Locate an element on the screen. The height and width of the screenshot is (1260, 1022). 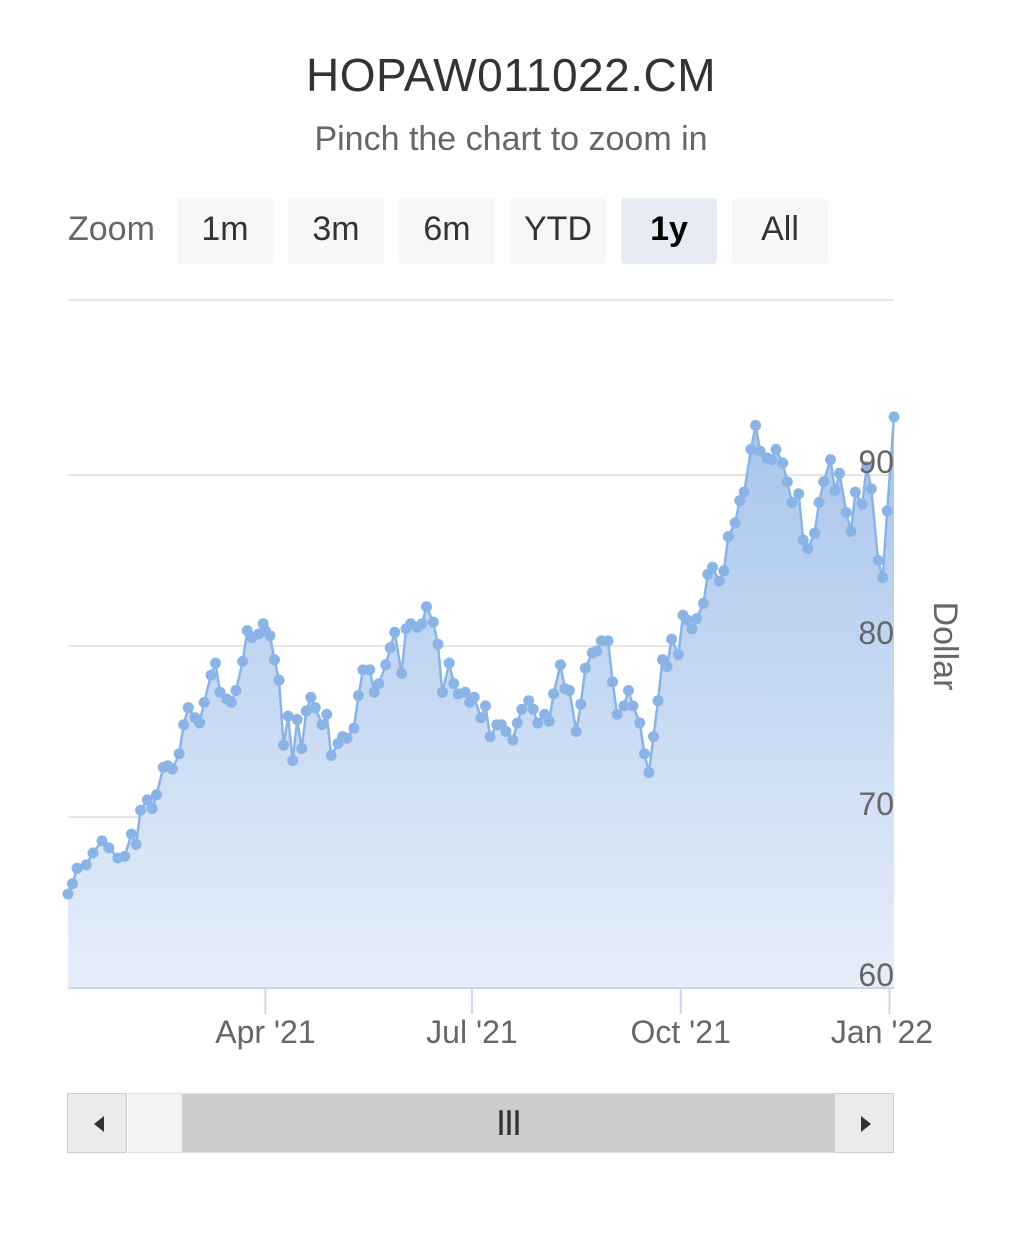
navigator-scroll-left-button is located at coordinates (97, 1123).